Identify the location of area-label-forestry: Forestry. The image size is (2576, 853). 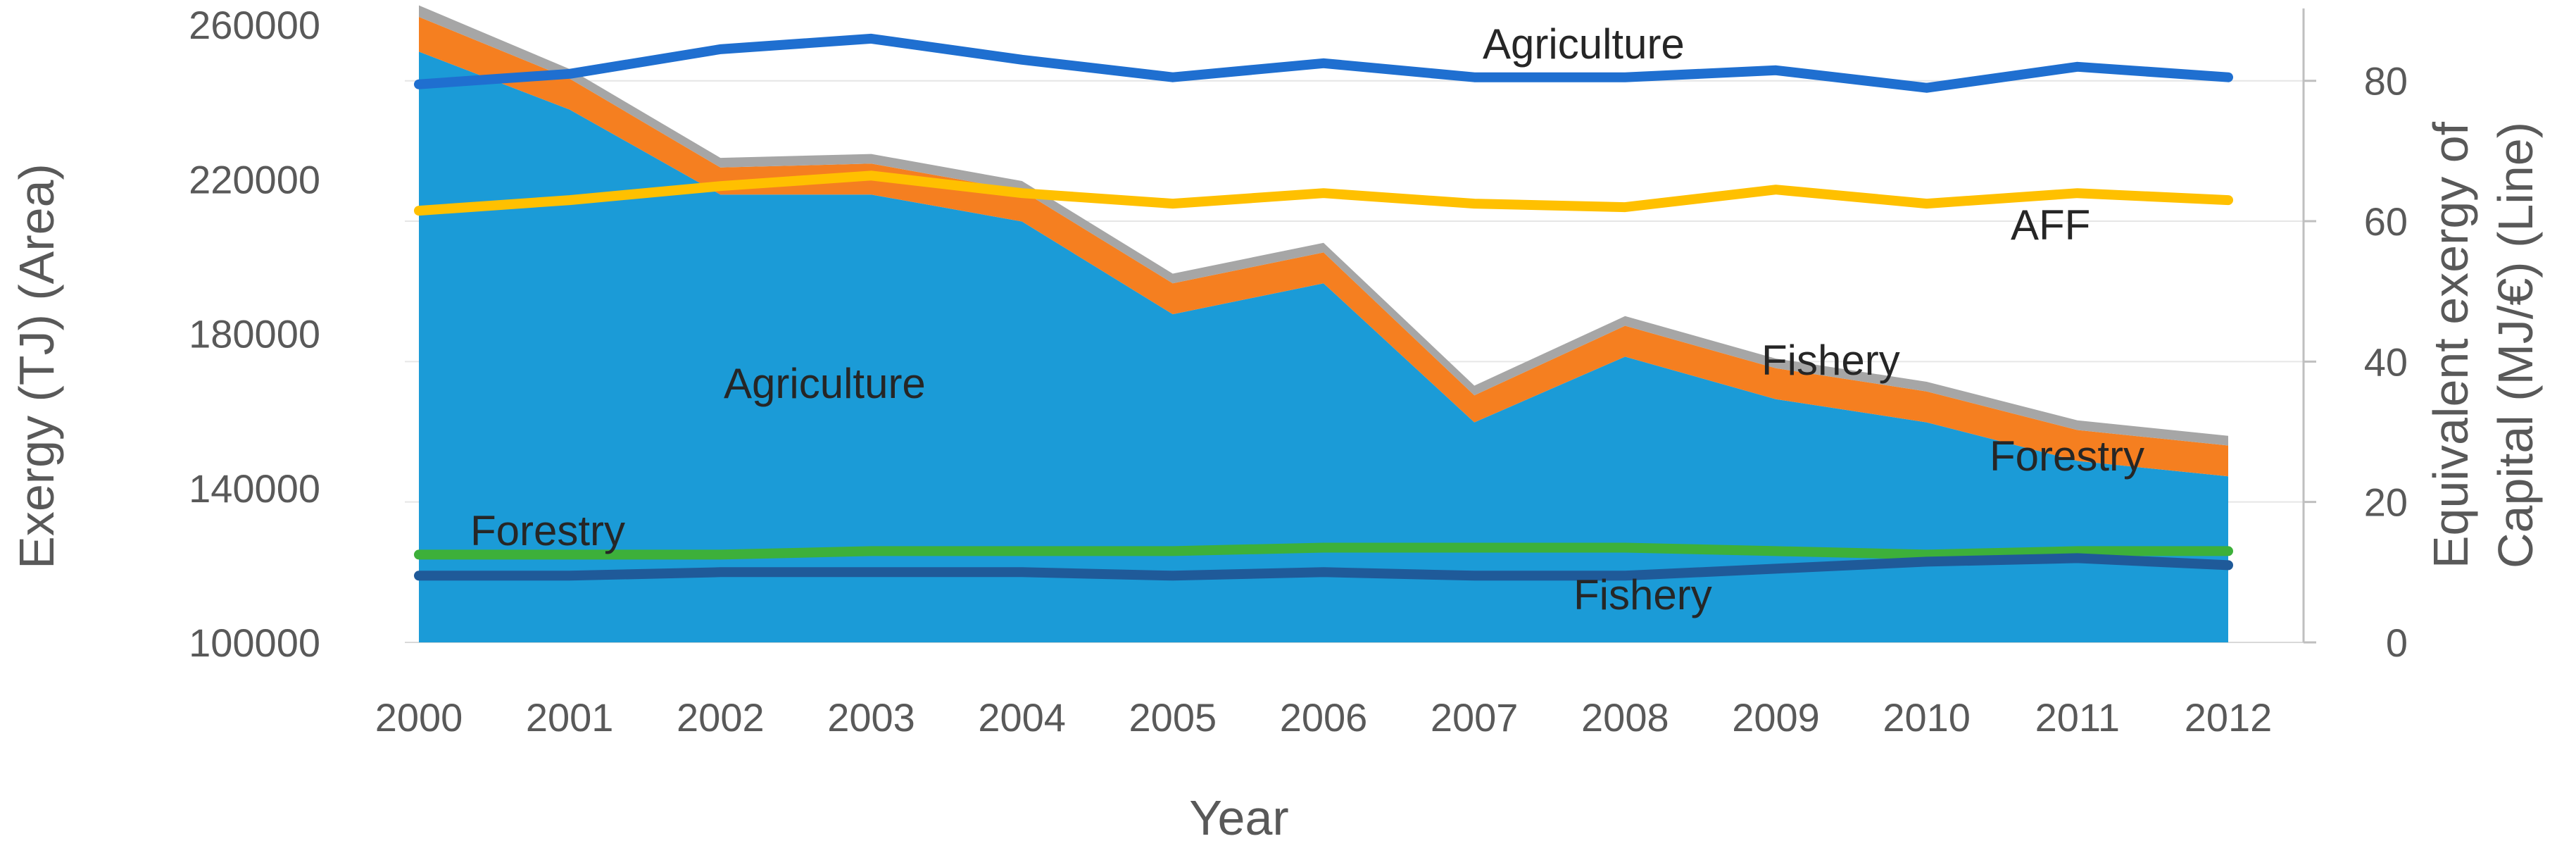
(2067, 456).